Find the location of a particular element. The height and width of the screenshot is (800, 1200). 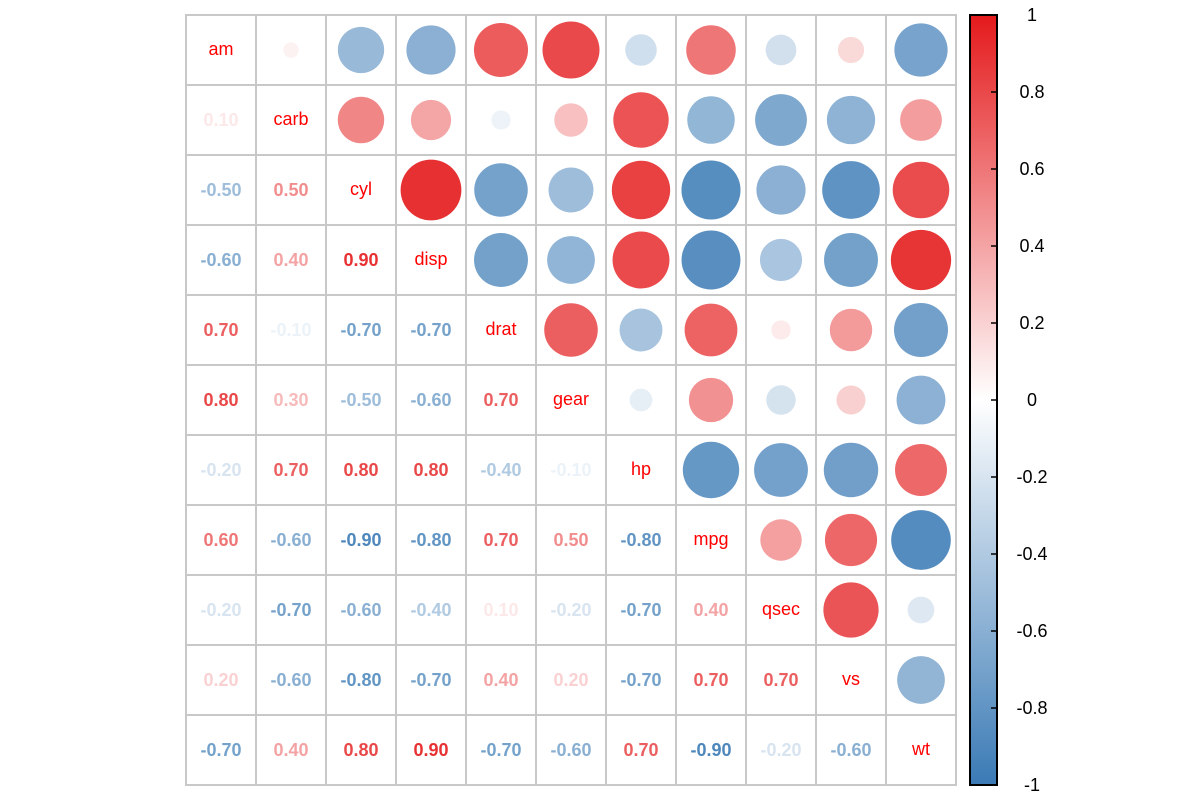

variable-label-qsec: qsec is located at coordinates (781, 609).